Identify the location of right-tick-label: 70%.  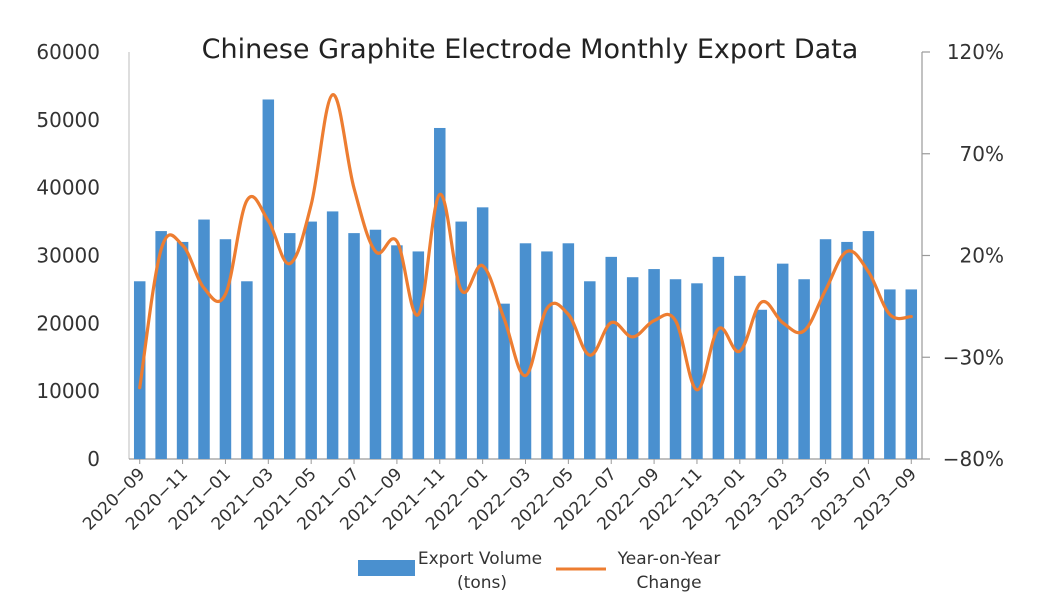
(982, 154).